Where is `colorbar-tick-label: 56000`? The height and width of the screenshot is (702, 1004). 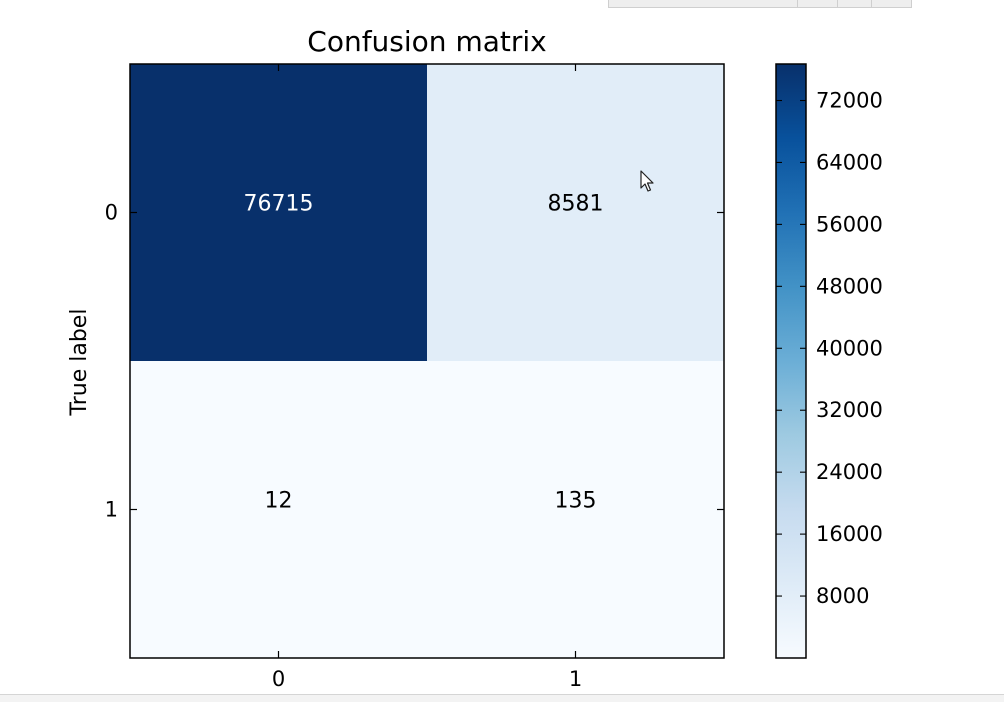 colorbar-tick-label: 56000 is located at coordinates (849, 224).